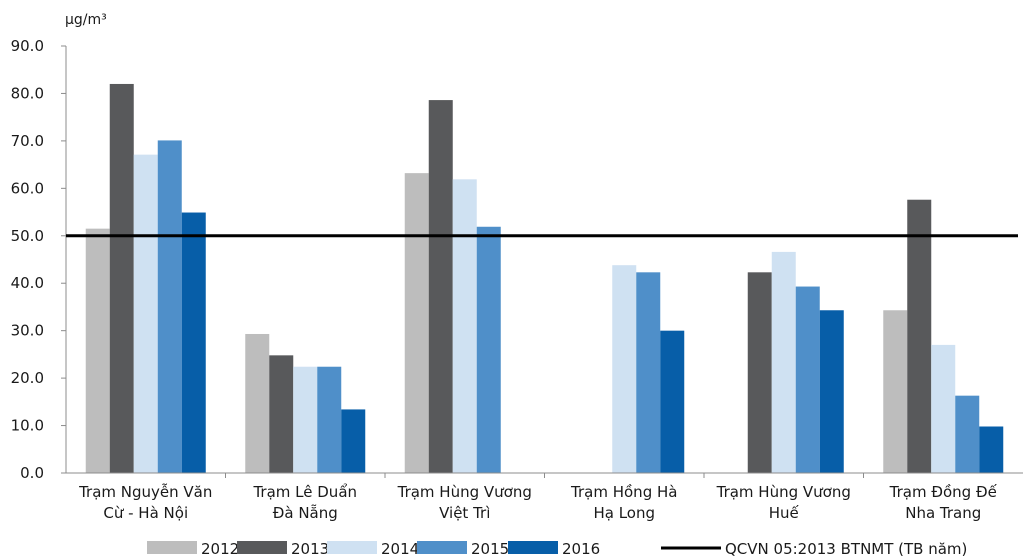  What do you see at coordinates (38, 259) in the screenshot?
I see `y-axis: 0.0 10.0 20.0 30.0 40.0 50.0 60.0 70.0 80.0 90.0` at bounding box center [38, 259].